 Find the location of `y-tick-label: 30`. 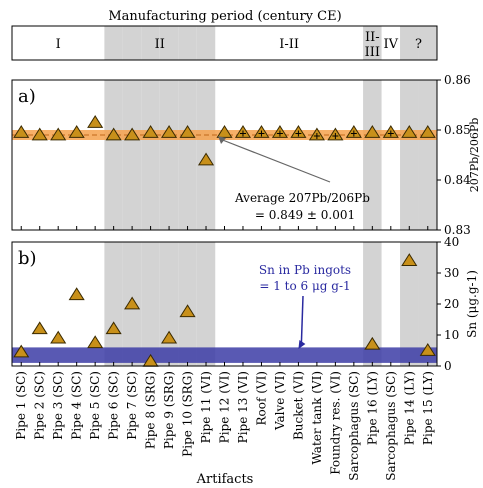

y-tick-label: 30 is located at coordinates (451, 273).